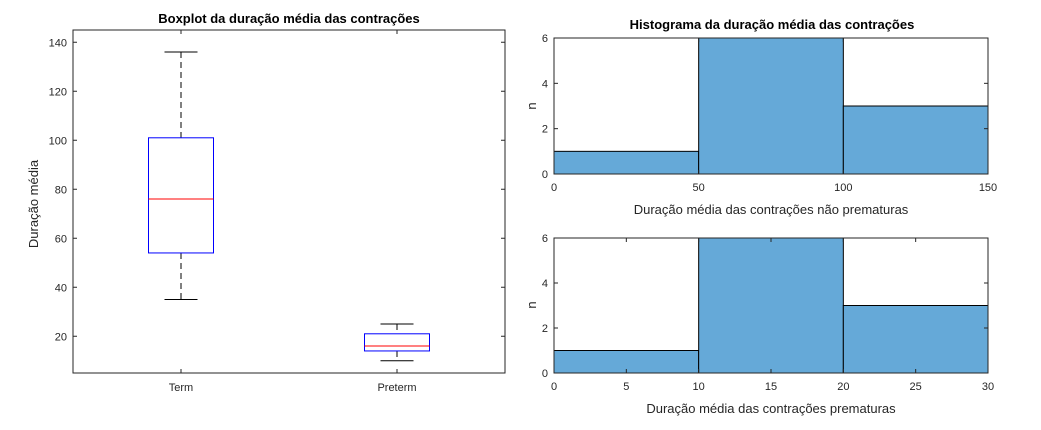  I want to click on histogram-bottom-y-tick-label: 2, so click(545, 329).